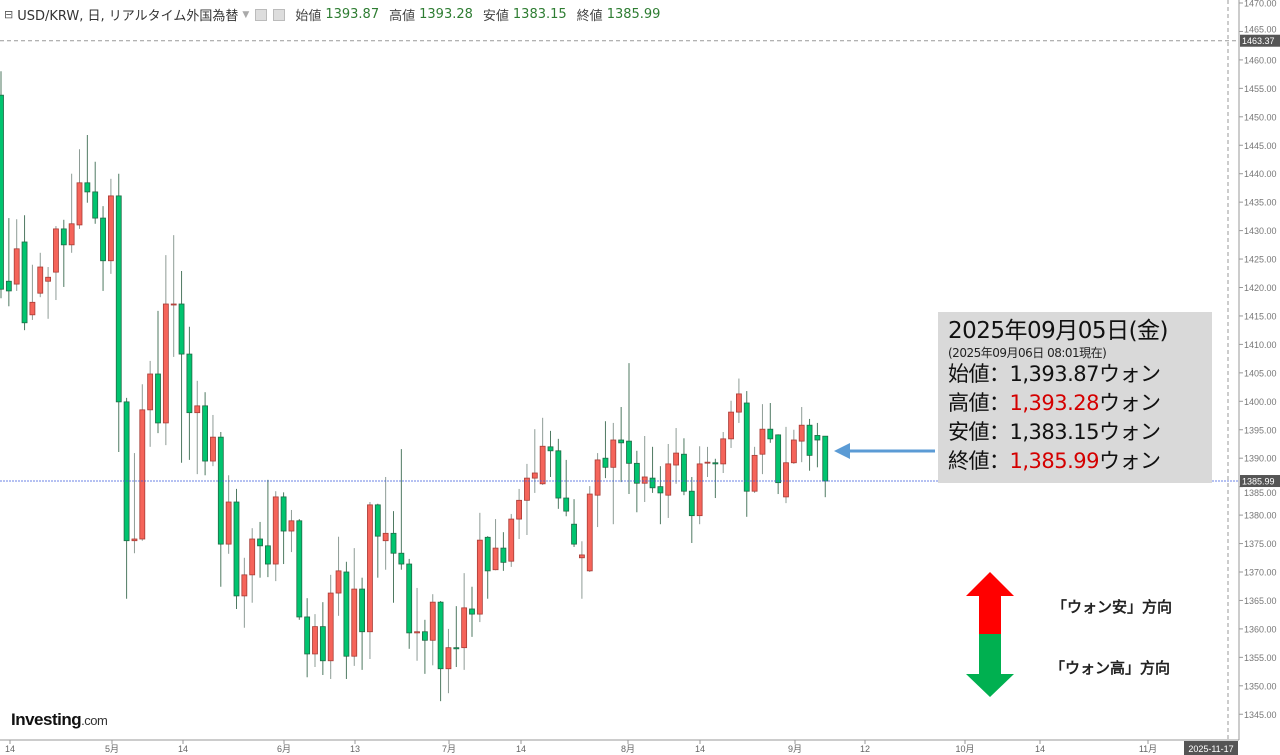 This screenshot has width=1280, height=755. Describe the element at coordinates (9, 14) in the screenshot. I see `collapse-icon: ⊟` at that location.